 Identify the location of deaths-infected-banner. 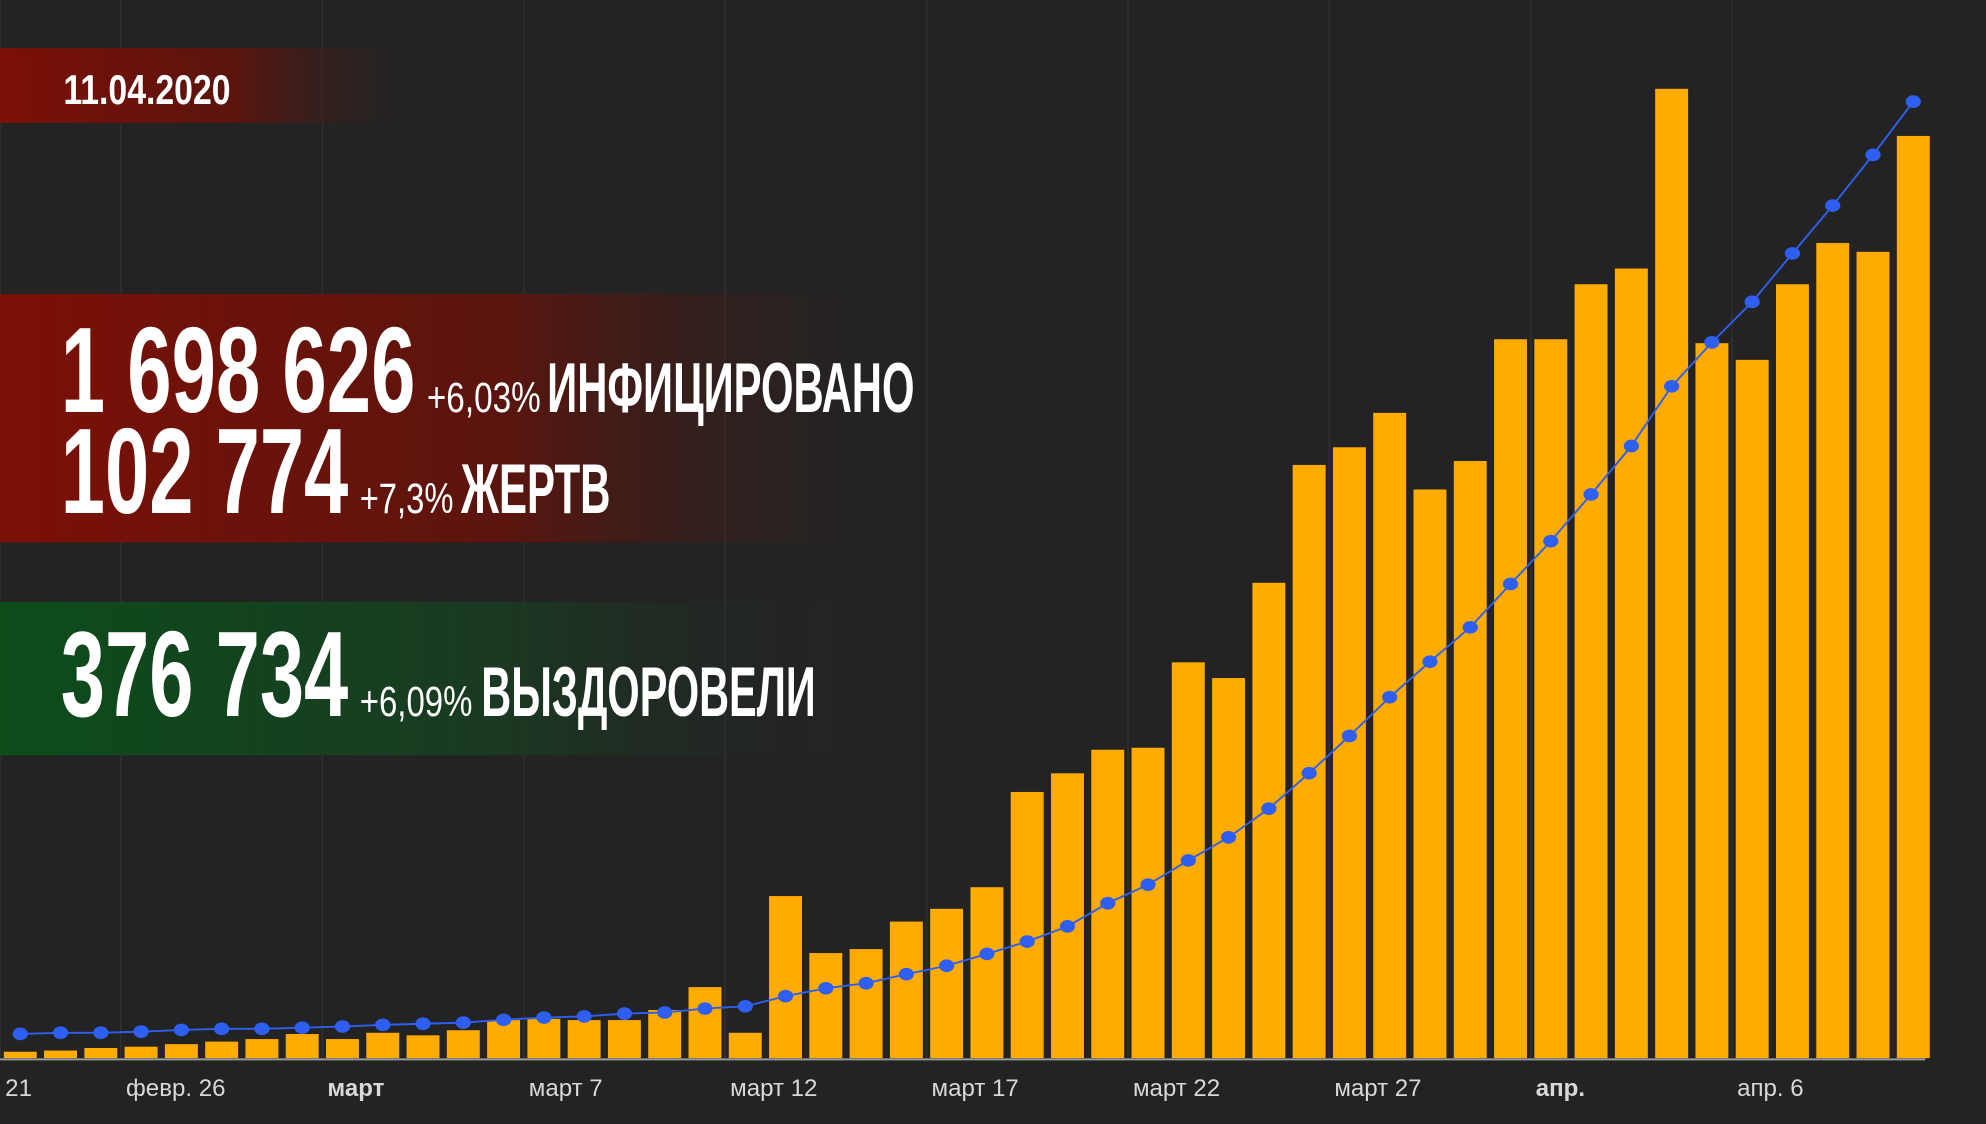
(462, 418).